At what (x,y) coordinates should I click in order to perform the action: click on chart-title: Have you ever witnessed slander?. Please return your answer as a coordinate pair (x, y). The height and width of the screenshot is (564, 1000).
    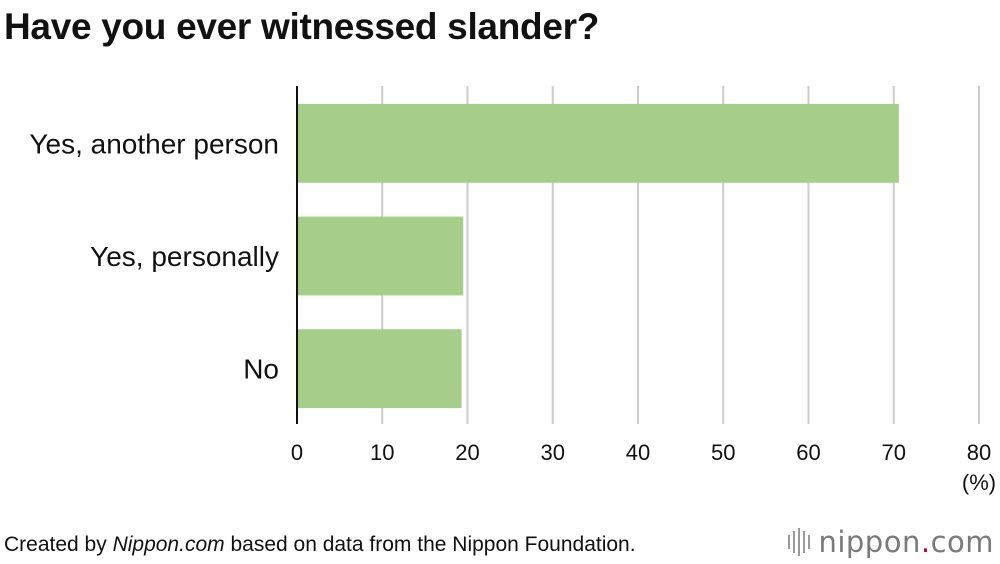
    Looking at the image, I should click on (301, 26).